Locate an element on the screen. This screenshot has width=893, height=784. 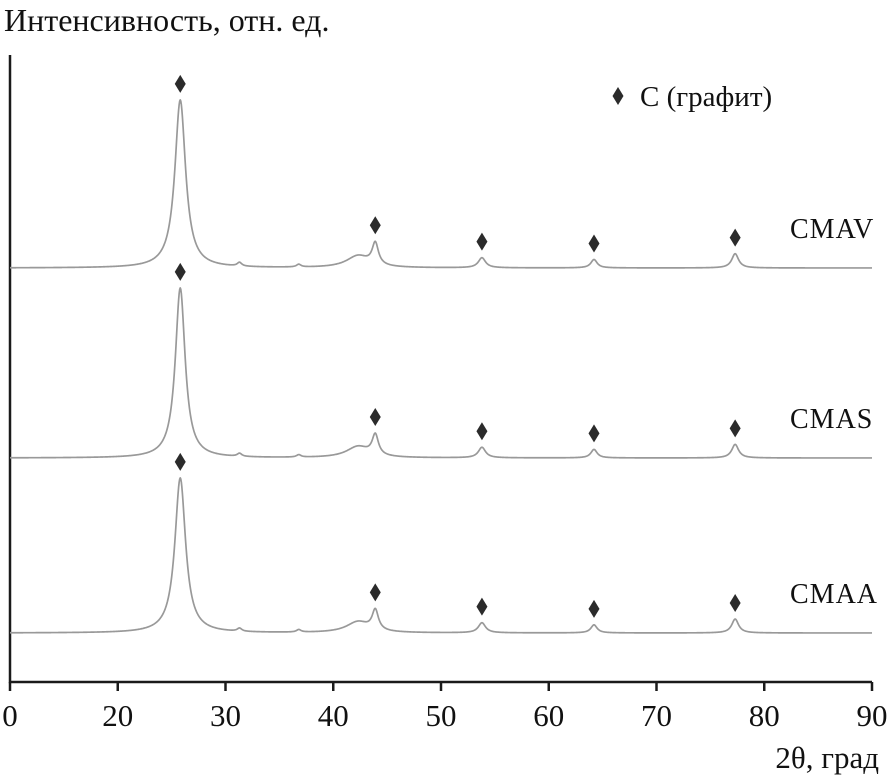
x-tick-label: 90 is located at coordinates (872, 715).